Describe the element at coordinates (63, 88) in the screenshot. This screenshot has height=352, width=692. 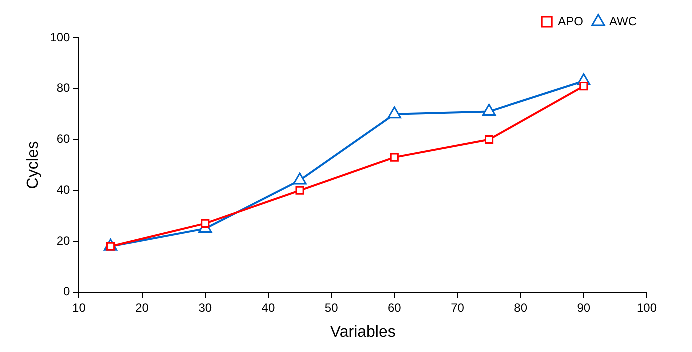
I see `y-tick-label: 80` at that location.